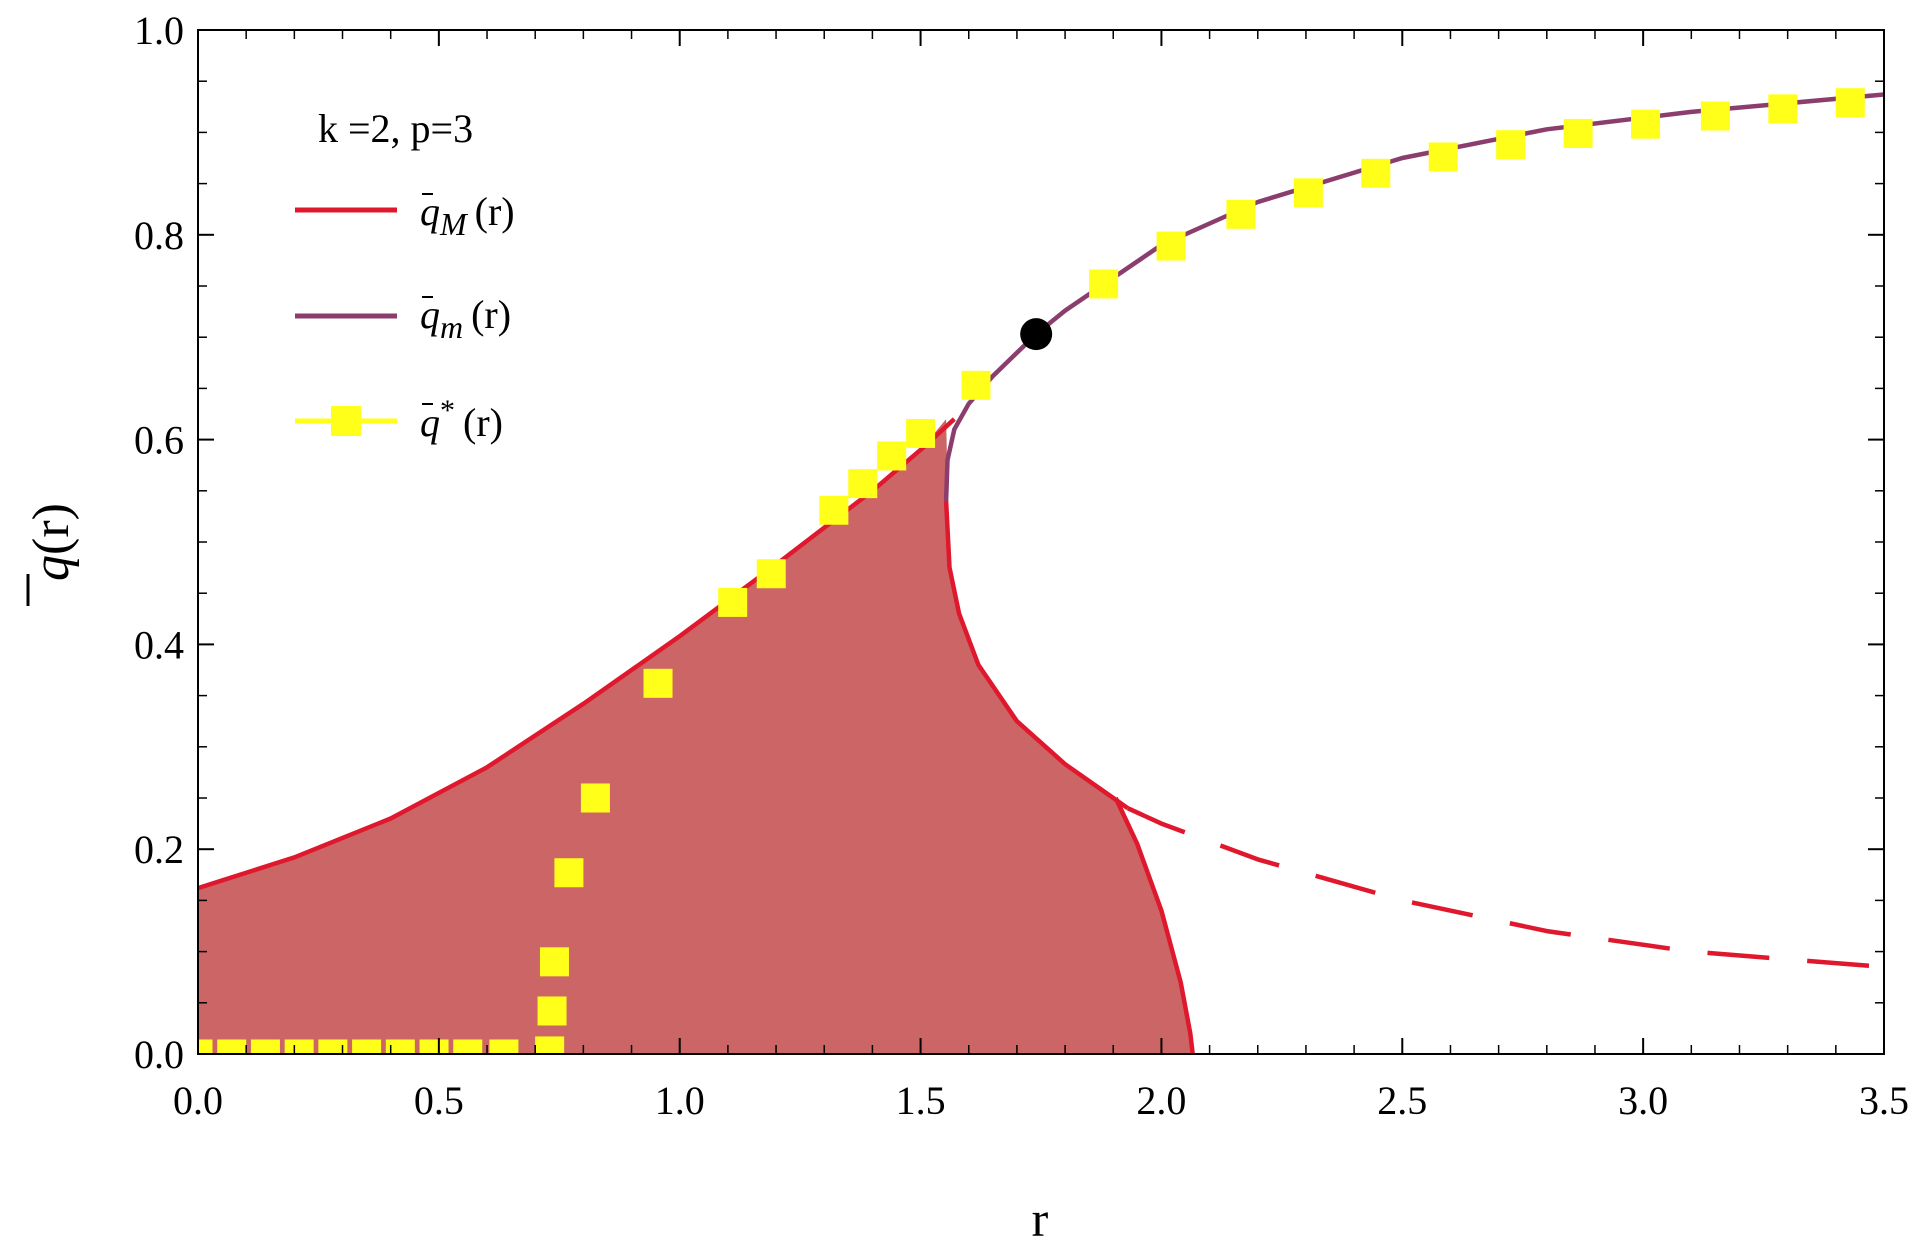 This screenshot has height=1259, width=1920. I want to click on legend-label-qM-rest: (r), so click(495, 211).